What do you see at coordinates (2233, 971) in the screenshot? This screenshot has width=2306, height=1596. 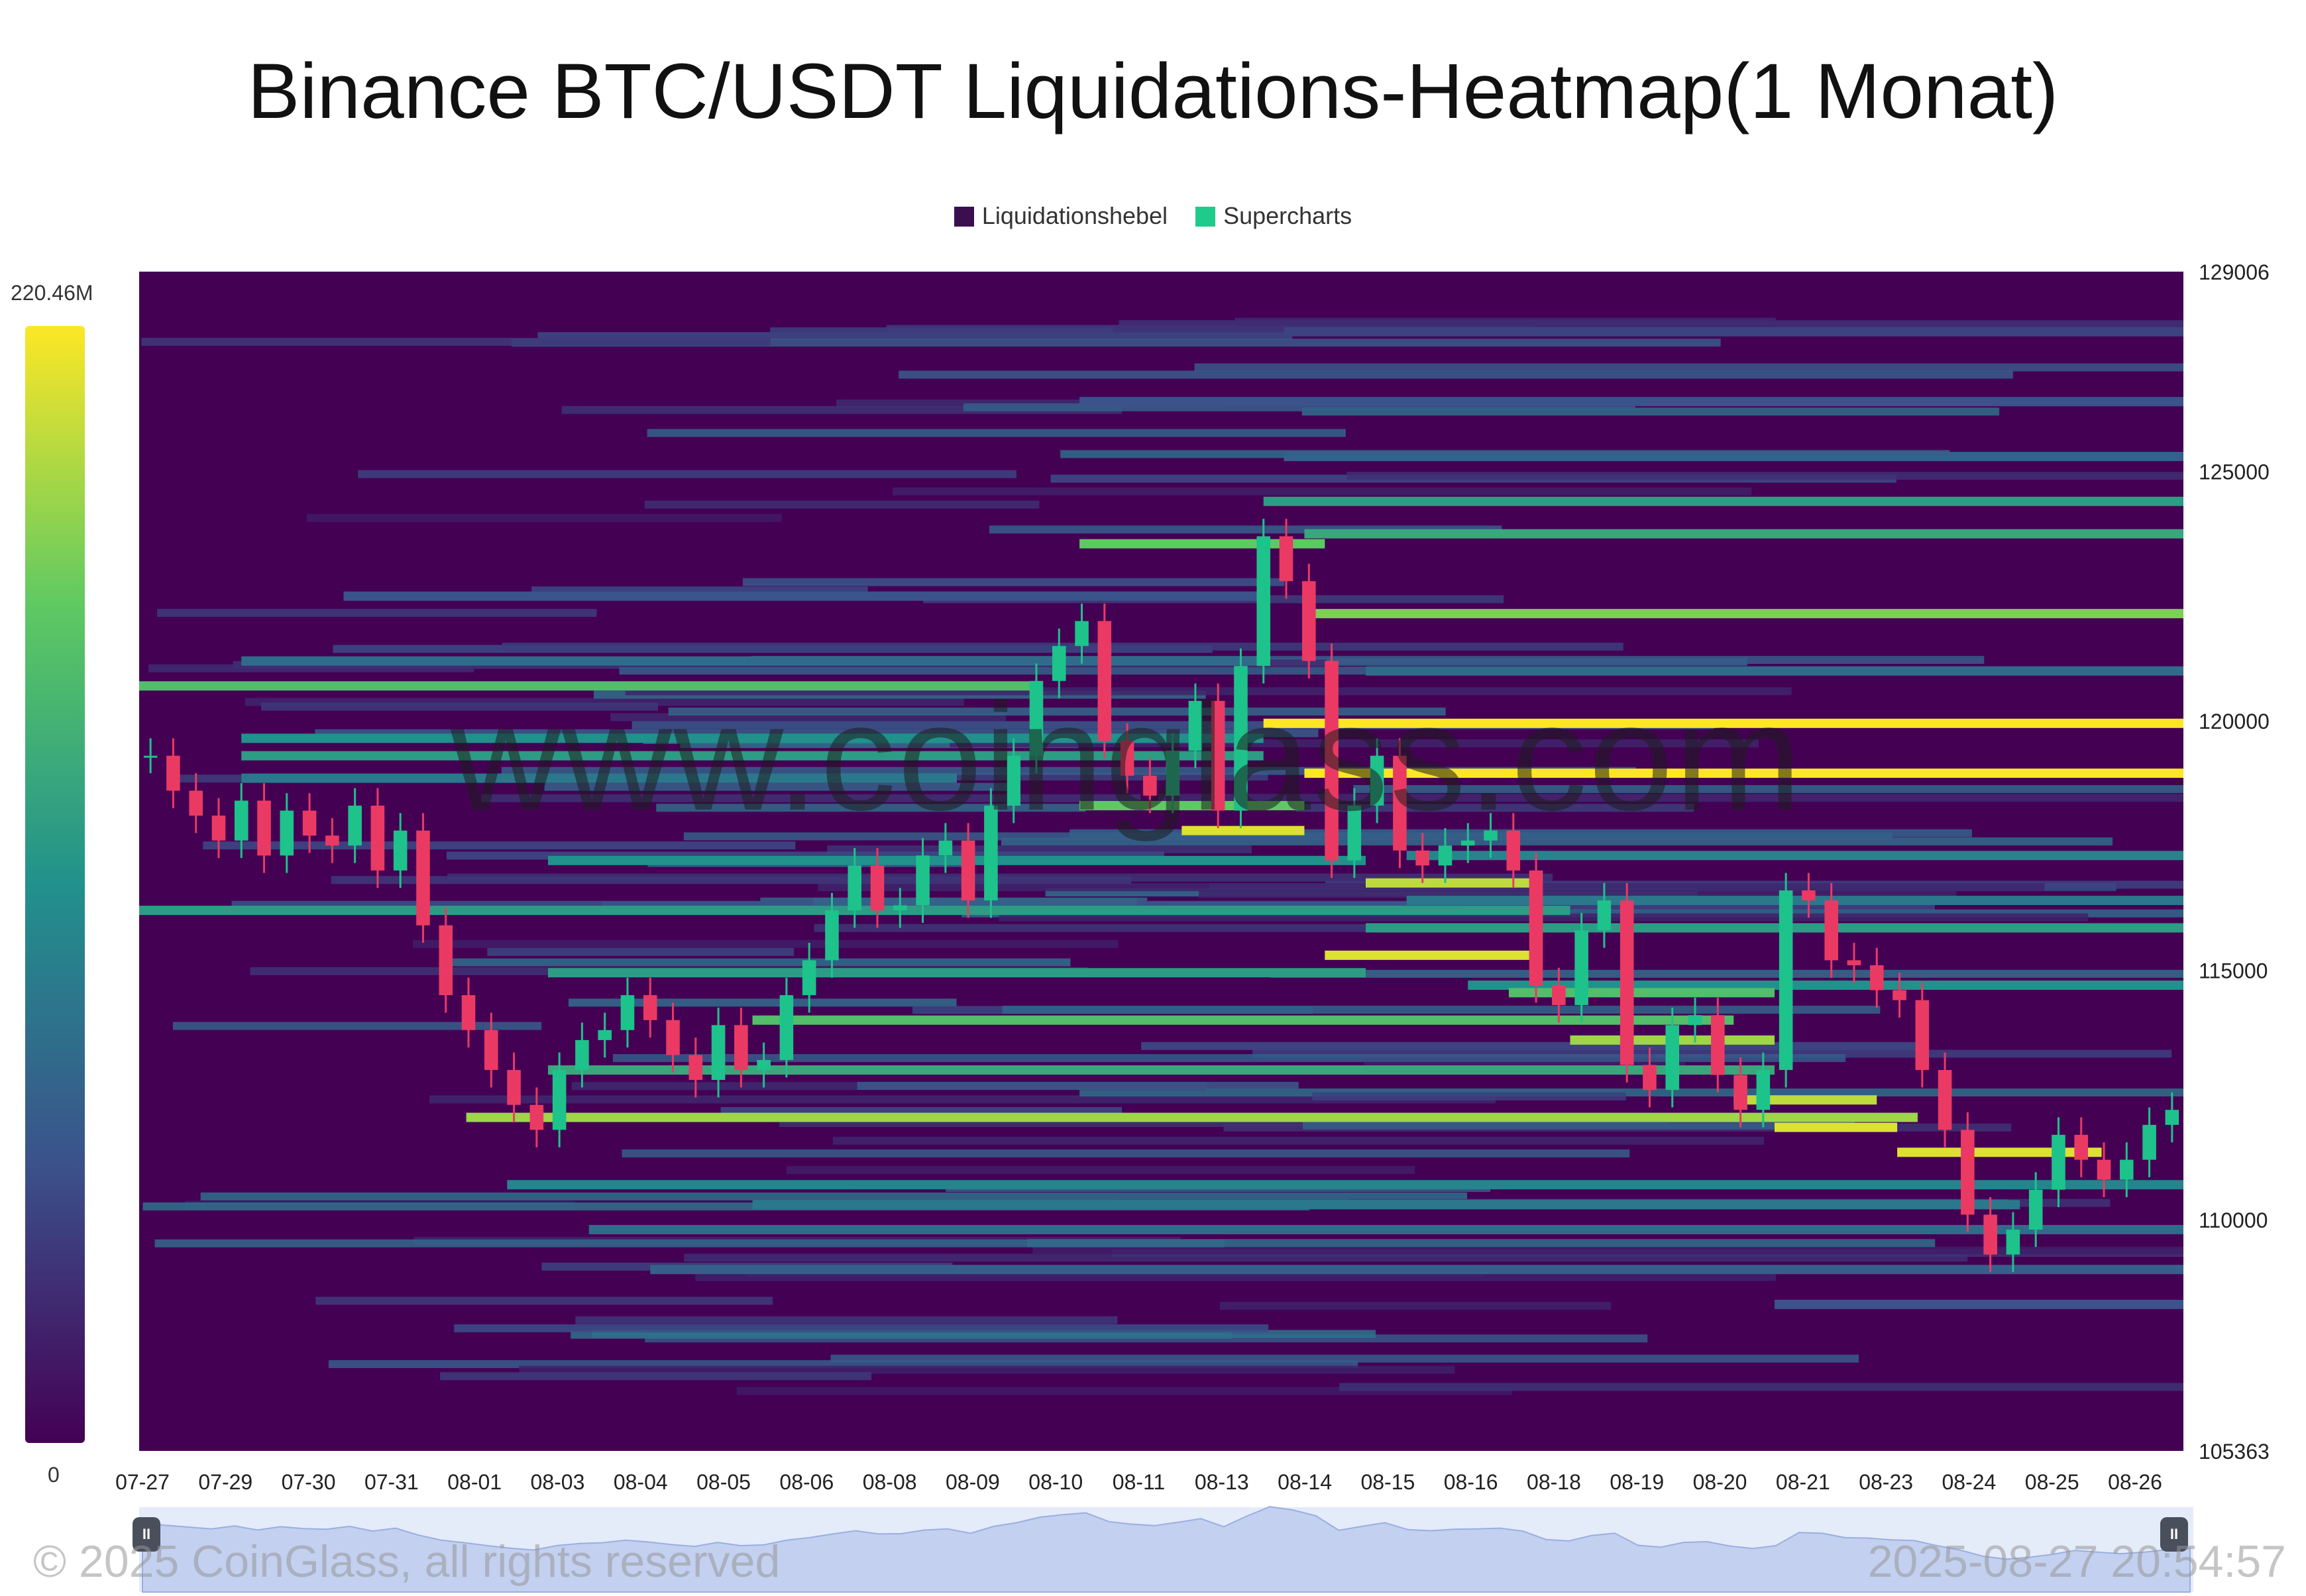 I see `y-tick-label: 115000` at bounding box center [2233, 971].